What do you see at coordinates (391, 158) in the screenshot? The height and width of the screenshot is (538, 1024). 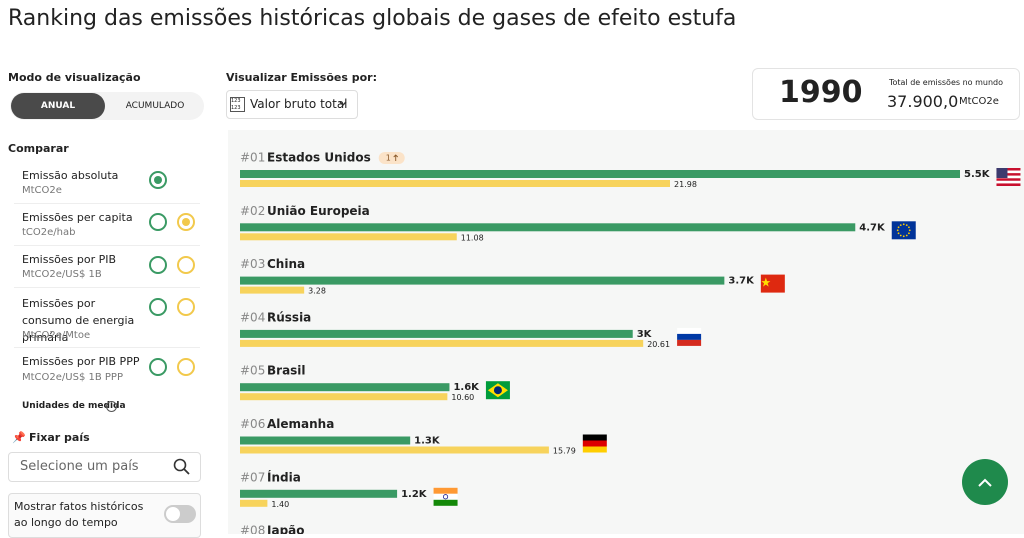 I see `change-badge` at bounding box center [391, 158].